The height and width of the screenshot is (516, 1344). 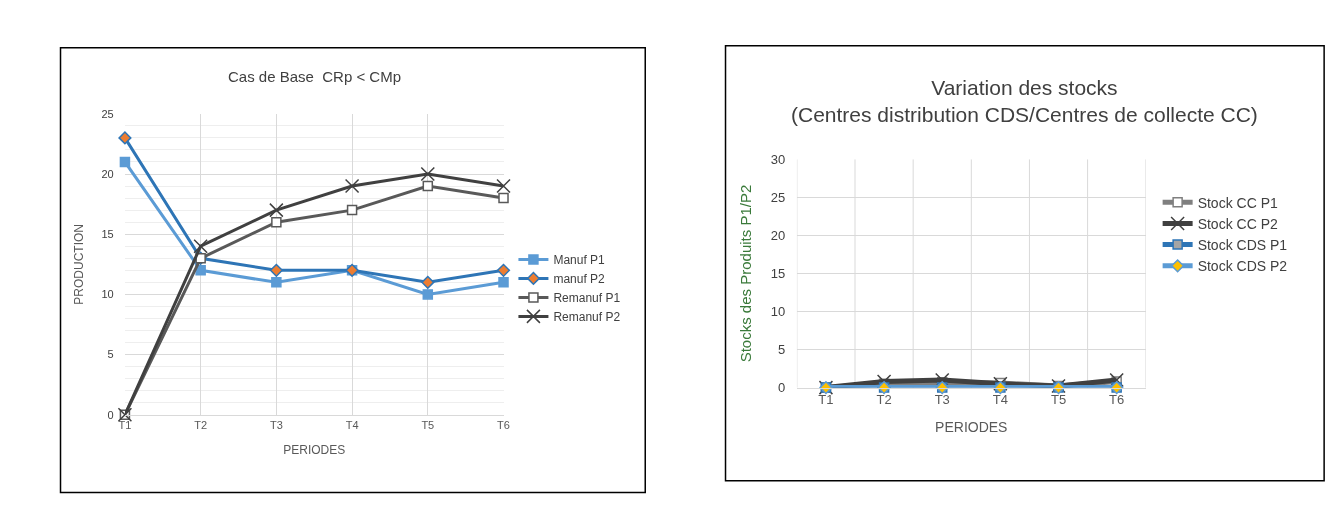 What do you see at coordinates (746, 273) in the screenshot?
I see `y-axis-title: Stocks des Produits P1/P2` at bounding box center [746, 273].